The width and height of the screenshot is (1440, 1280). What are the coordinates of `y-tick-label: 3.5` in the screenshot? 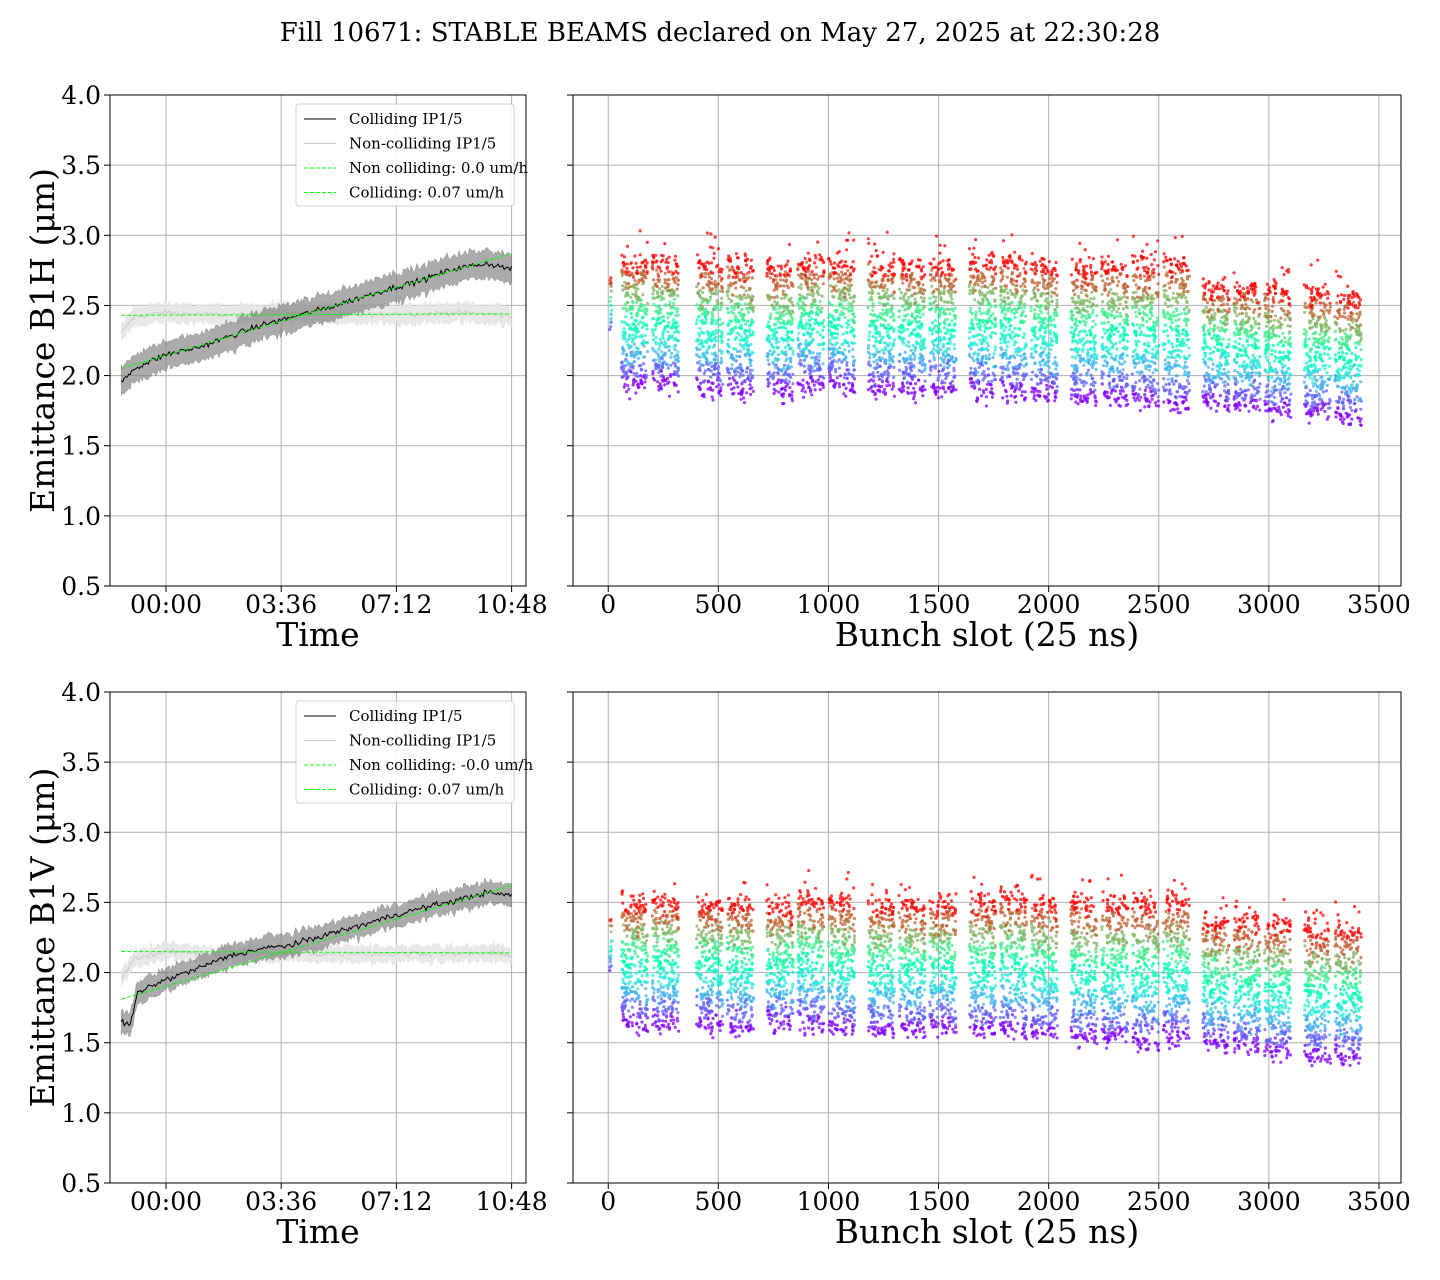 It's located at (81, 165).